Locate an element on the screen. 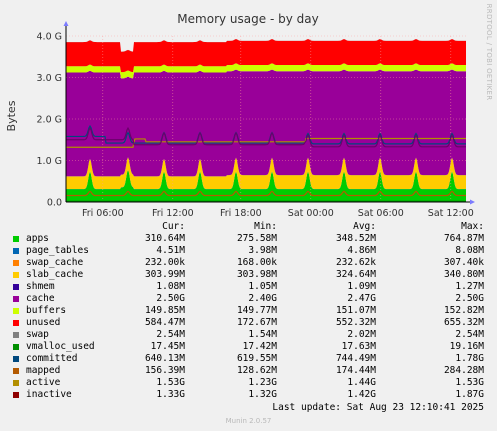  legend-max: 284.28M is located at coordinates (463, 370).